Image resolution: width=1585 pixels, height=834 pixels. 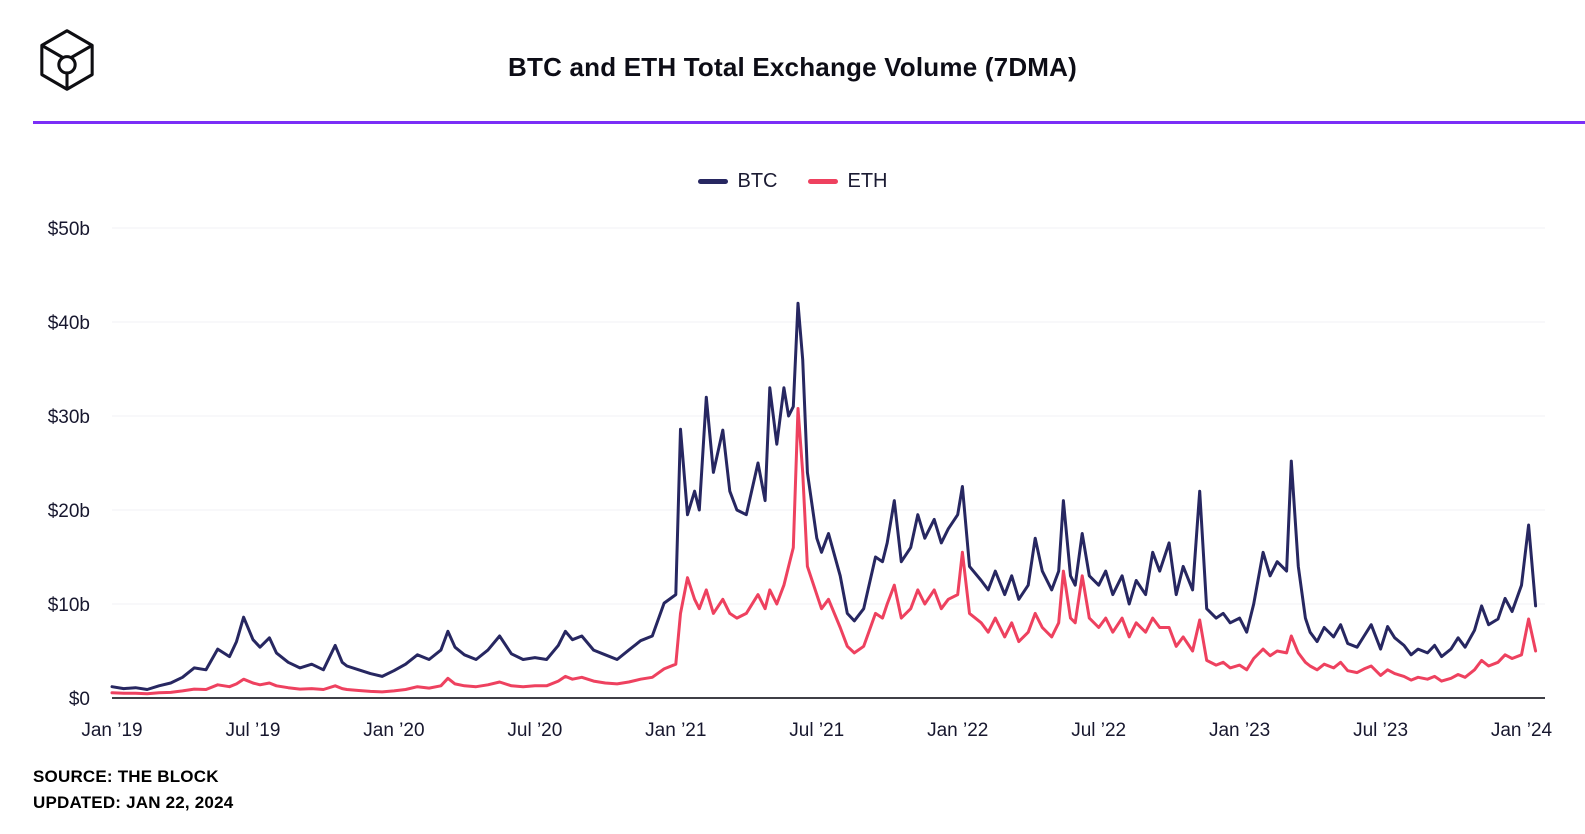 I want to click on legend-label-btc: BTC, so click(x=757, y=180).